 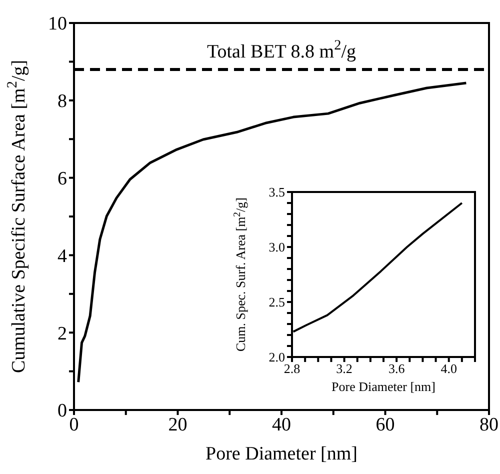 I want to click on x-tick-label: 20, so click(x=178, y=425).